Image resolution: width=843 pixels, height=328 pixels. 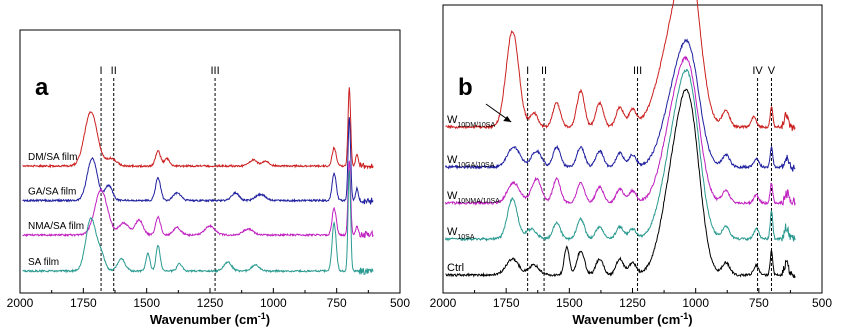 I want to click on series-label: W10GA/10SA, so click(x=471, y=161).